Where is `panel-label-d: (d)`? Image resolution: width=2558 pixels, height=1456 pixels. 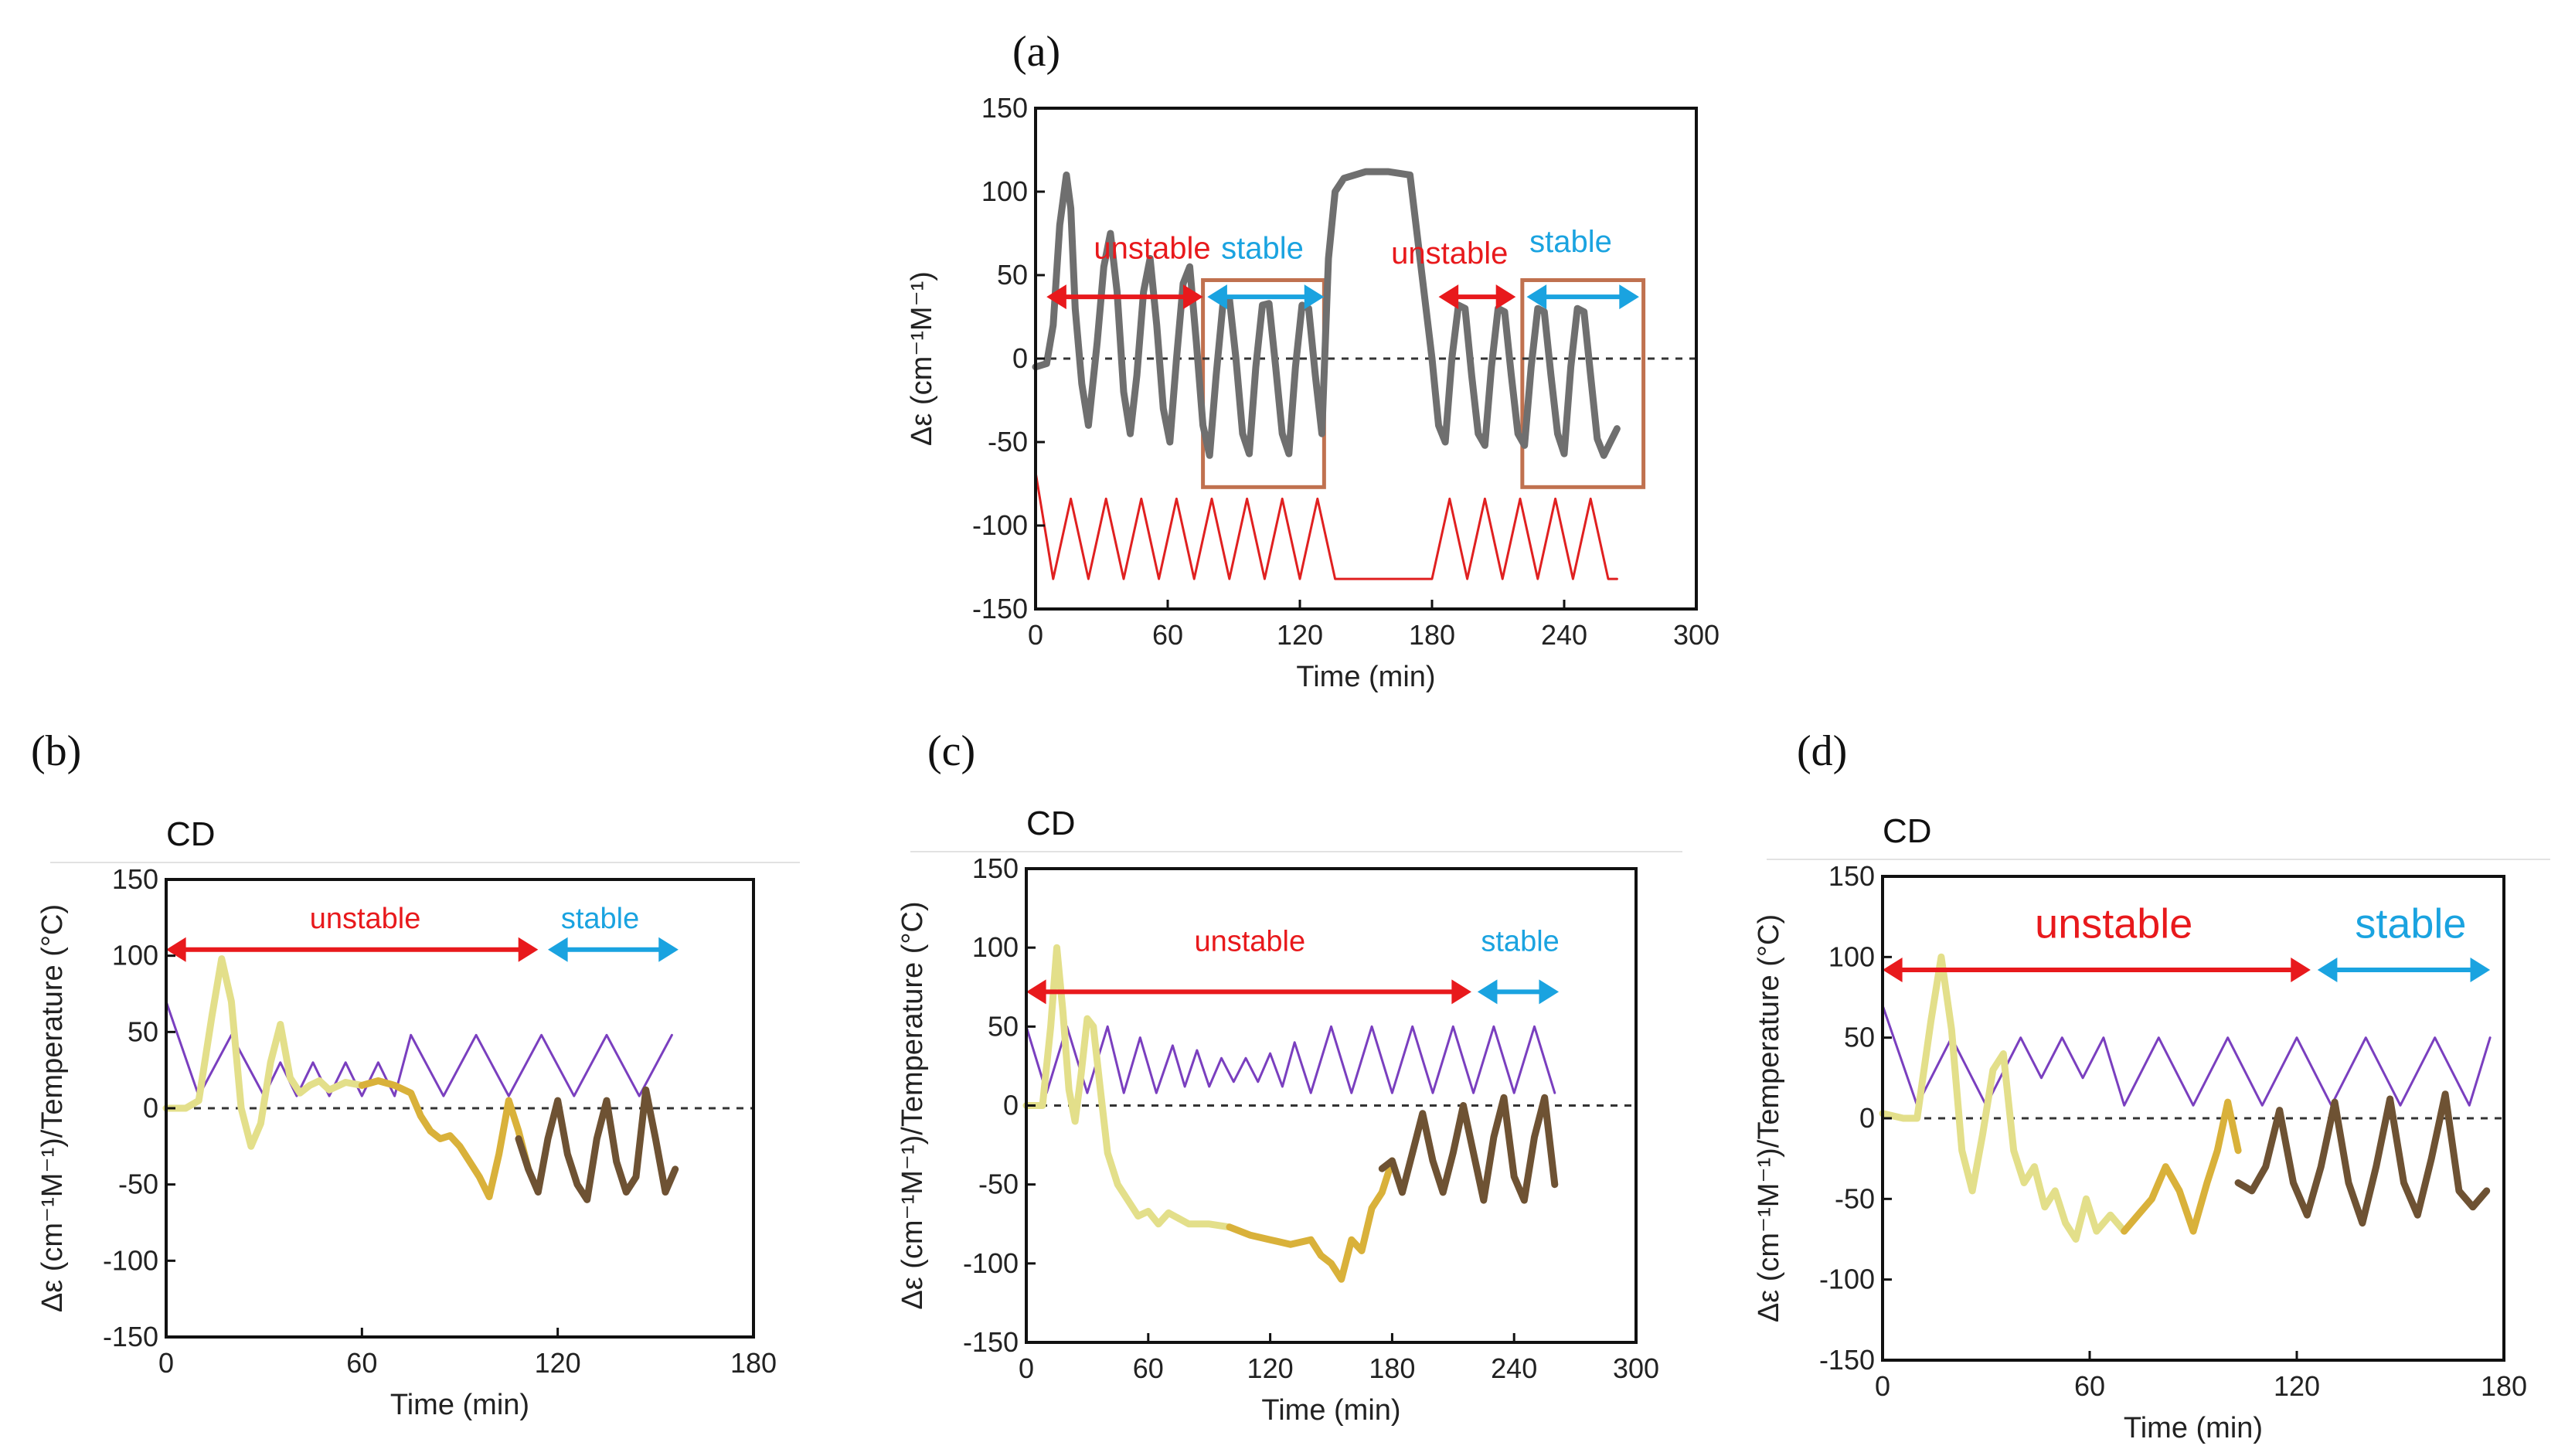
panel-label-d: (d) is located at coordinates (1822, 751).